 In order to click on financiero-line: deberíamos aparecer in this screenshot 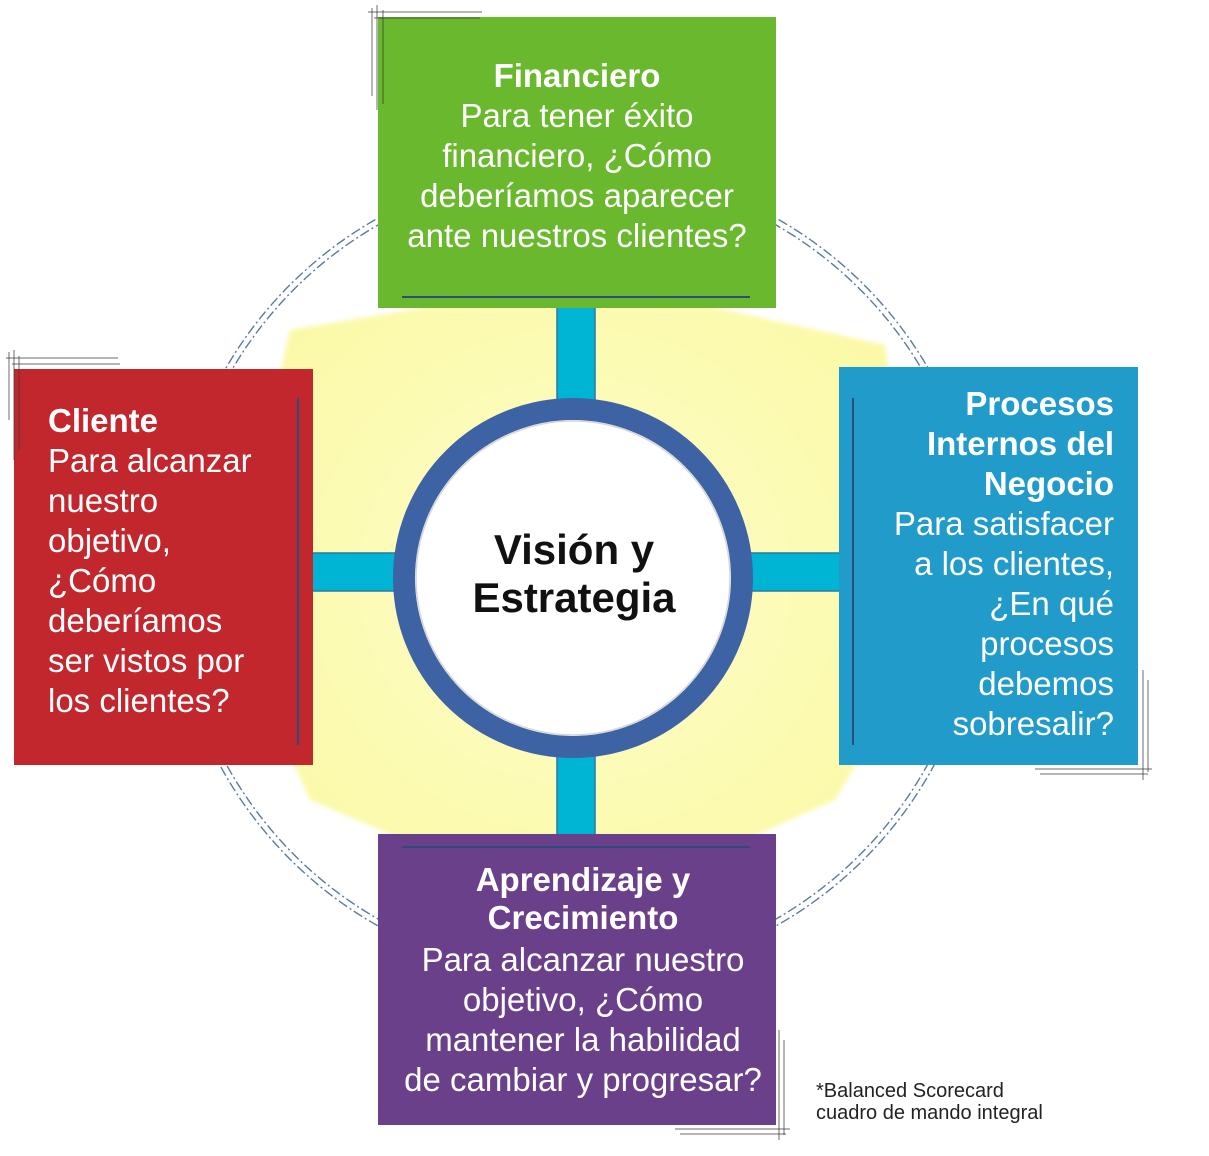, I will do `click(577, 195)`.